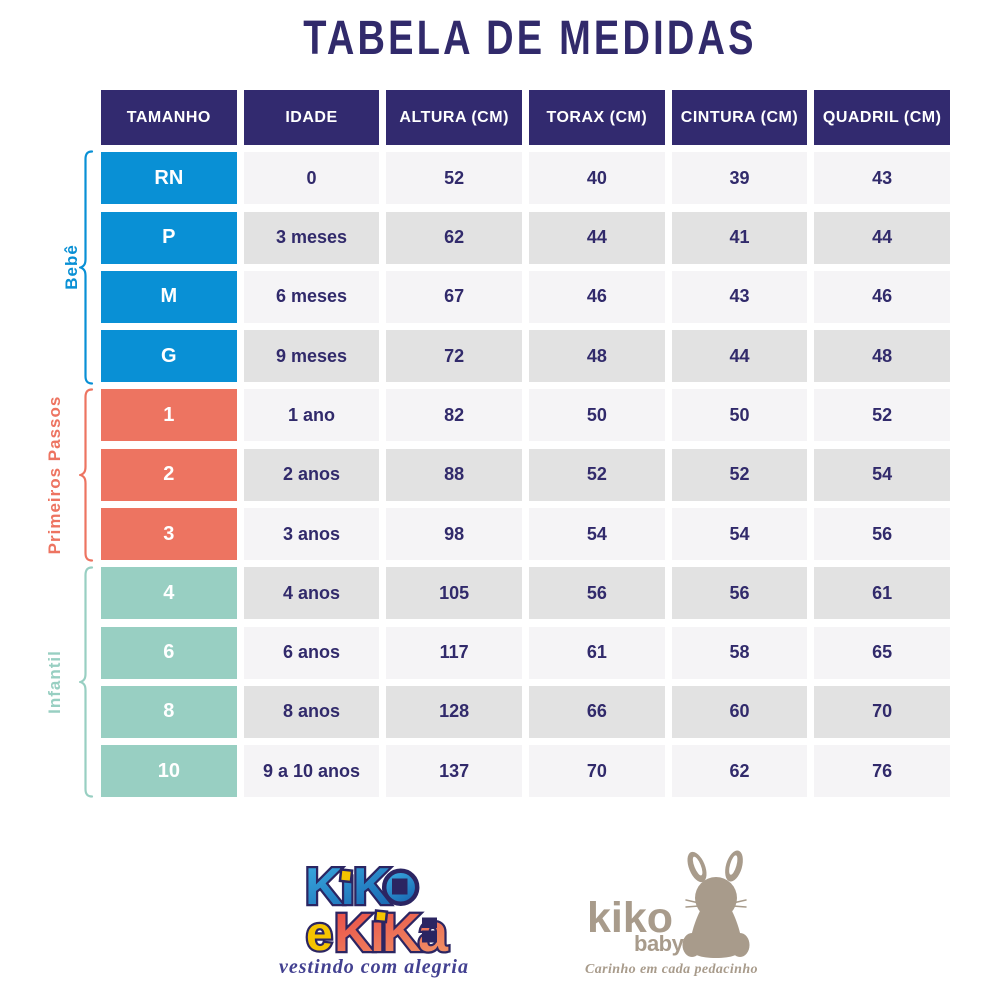 Image resolution: width=1000 pixels, height=1000 pixels. What do you see at coordinates (671, 969) in the screenshot?
I see `svg-text: Carinho em cada pedacinho` at bounding box center [671, 969].